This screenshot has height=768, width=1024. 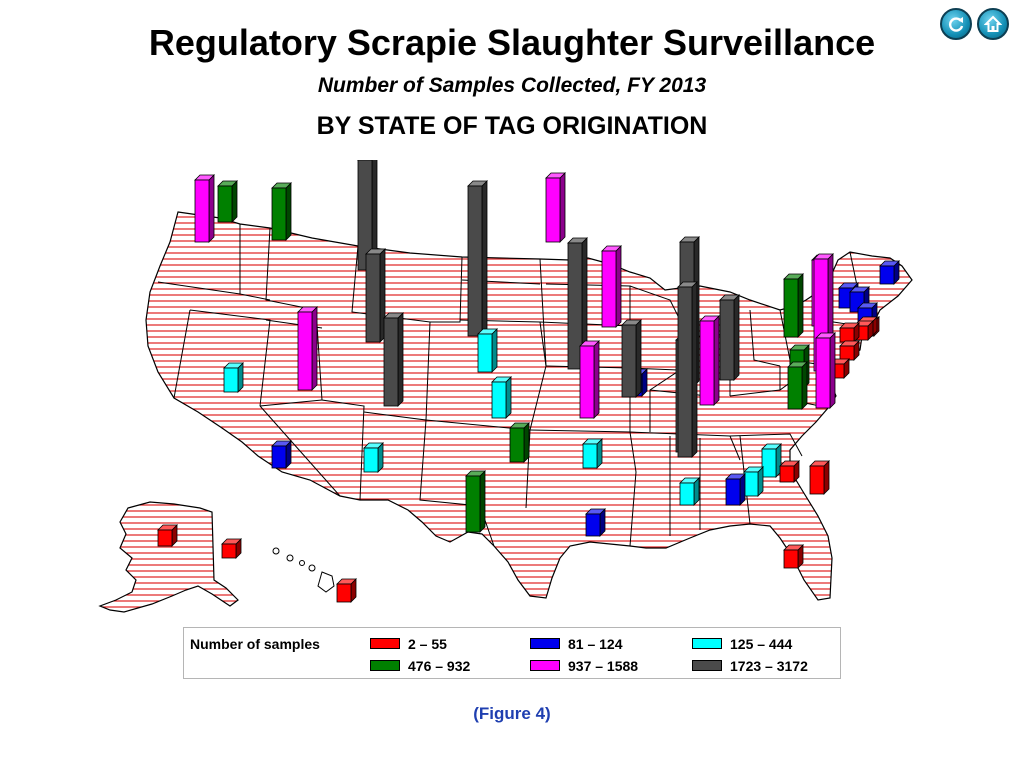 What do you see at coordinates (168, 557) in the screenshot?
I see `alaska` at bounding box center [168, 557].